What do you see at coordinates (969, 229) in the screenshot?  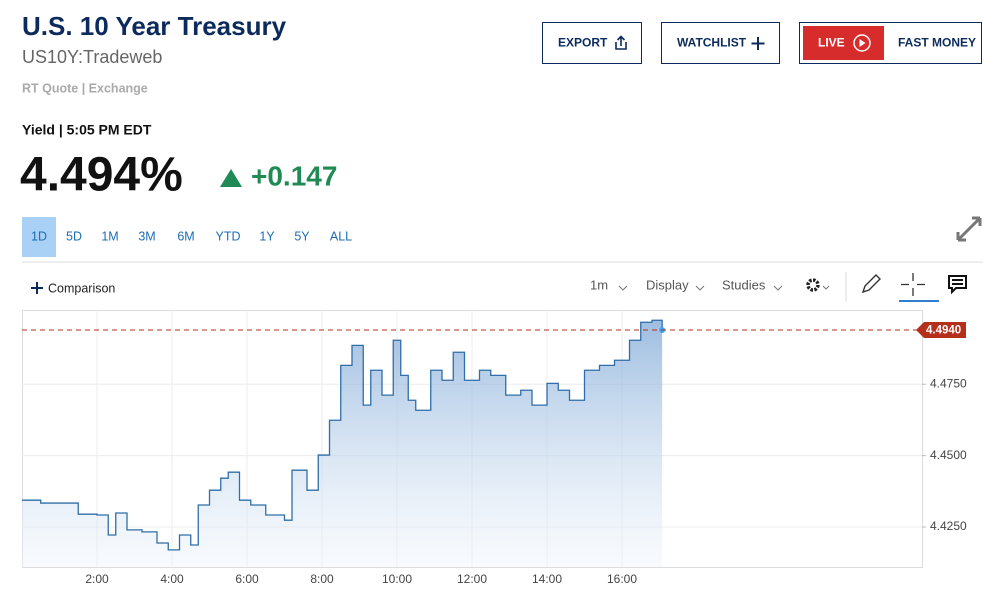 I see `expand-icon` at bounding box center [969, 229].